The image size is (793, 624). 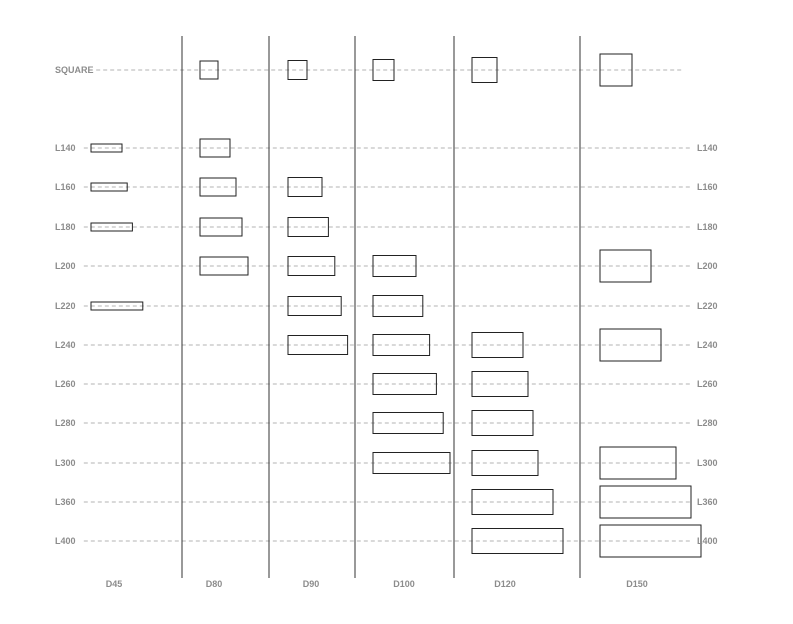 What do you see at coordinates (314, 306) in the screenshot?
I see `size-box-d90-l220` at bounding box center [314, 306].